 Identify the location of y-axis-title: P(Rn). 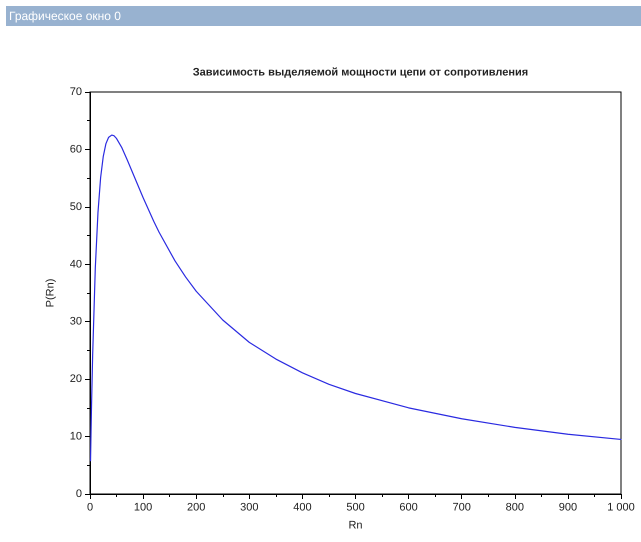
(50, 293).